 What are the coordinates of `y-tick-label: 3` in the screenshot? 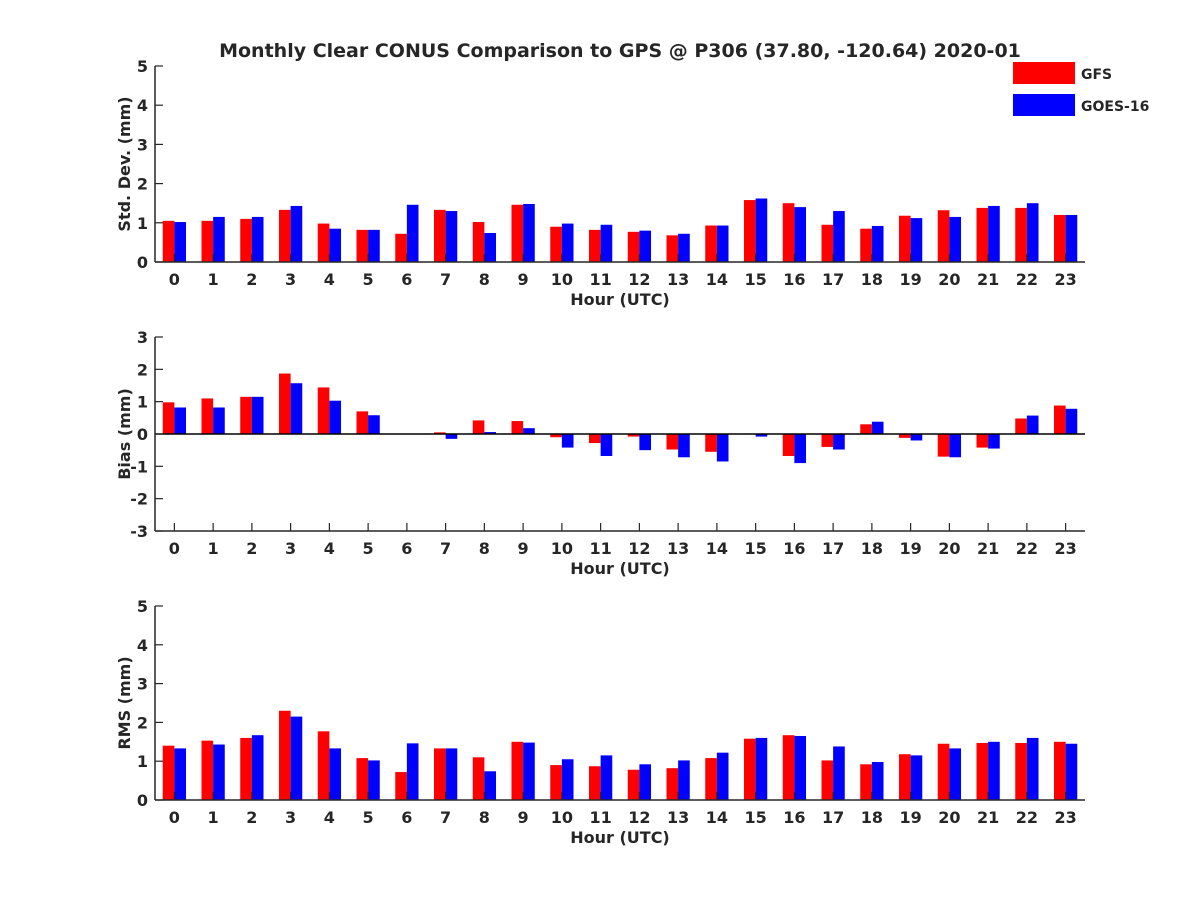 It's located at (142, 337).